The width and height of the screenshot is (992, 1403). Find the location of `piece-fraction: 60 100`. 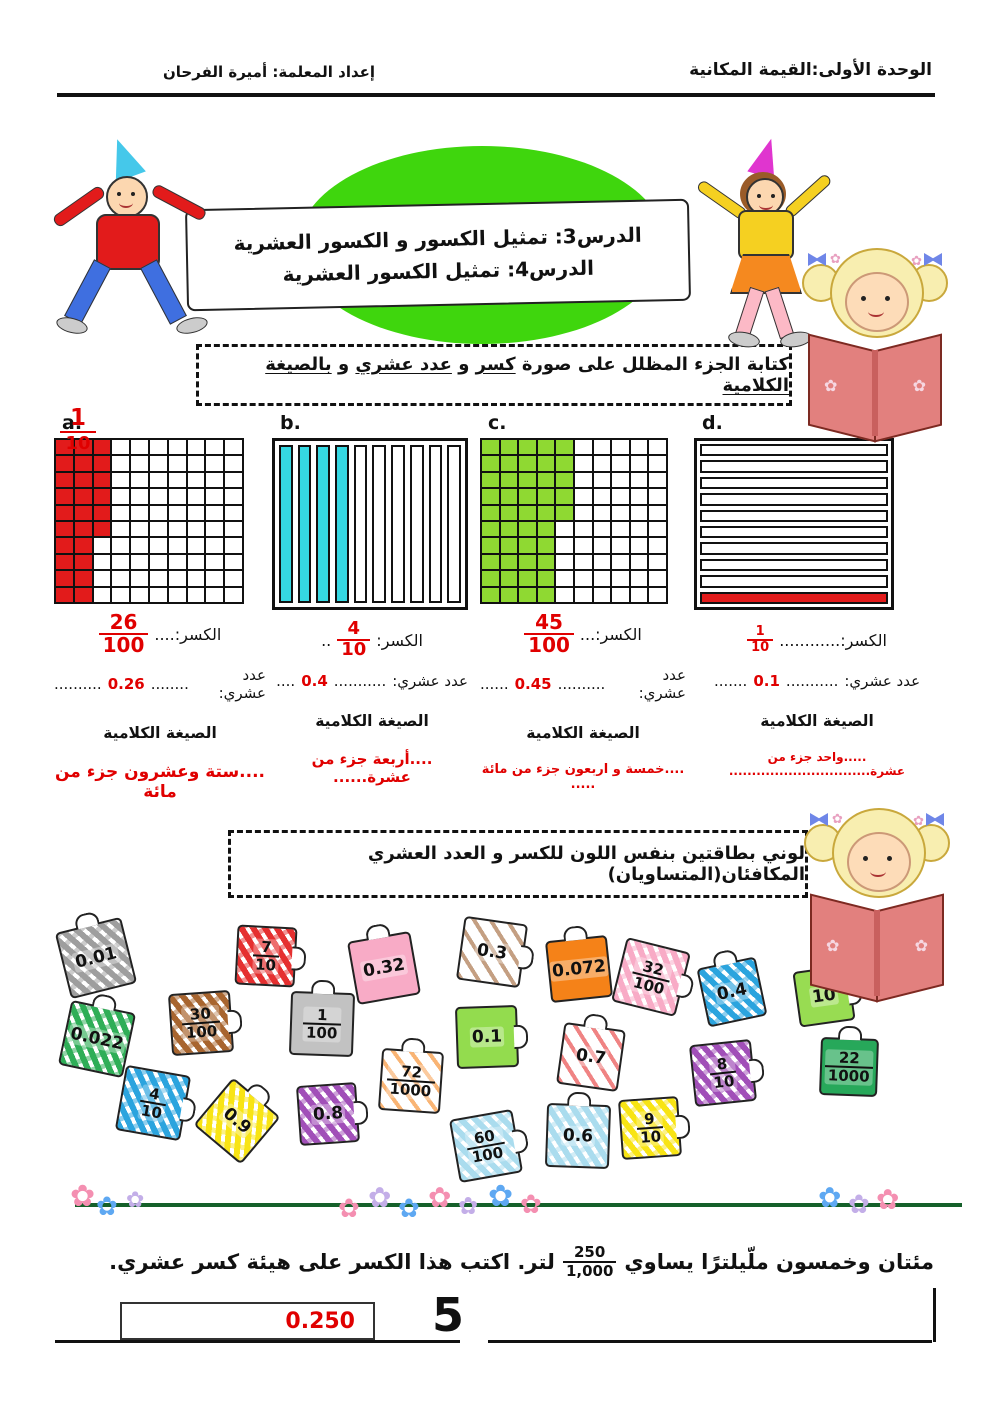

piece-fraction: 60 100 is located at coordinates (486, 1146).